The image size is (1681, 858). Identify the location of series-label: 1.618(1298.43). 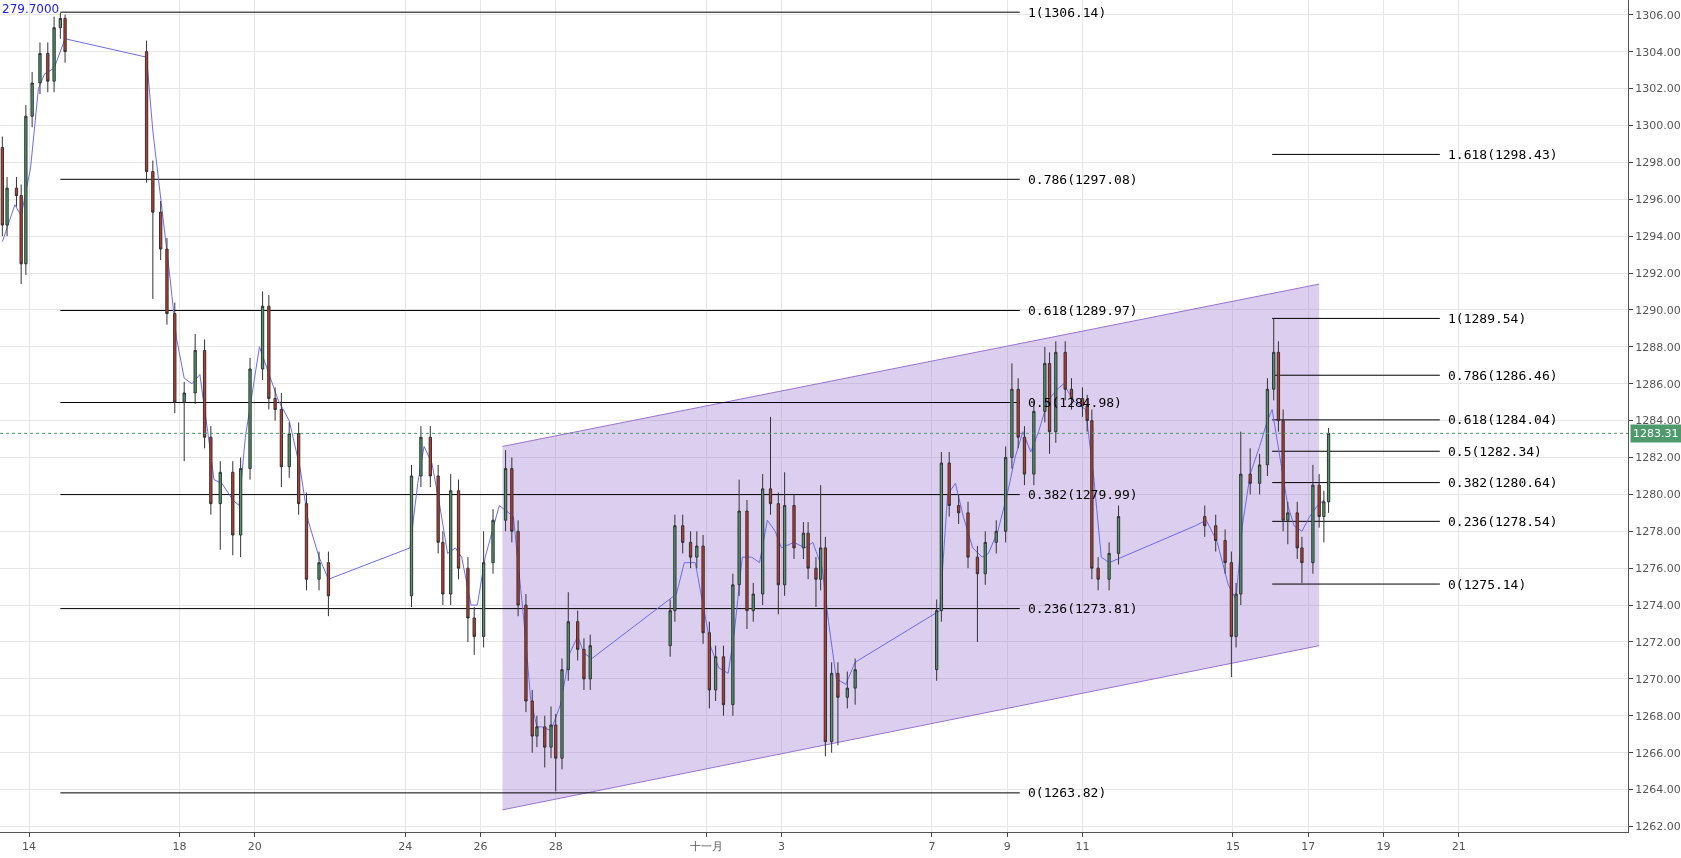
(1503, 154).